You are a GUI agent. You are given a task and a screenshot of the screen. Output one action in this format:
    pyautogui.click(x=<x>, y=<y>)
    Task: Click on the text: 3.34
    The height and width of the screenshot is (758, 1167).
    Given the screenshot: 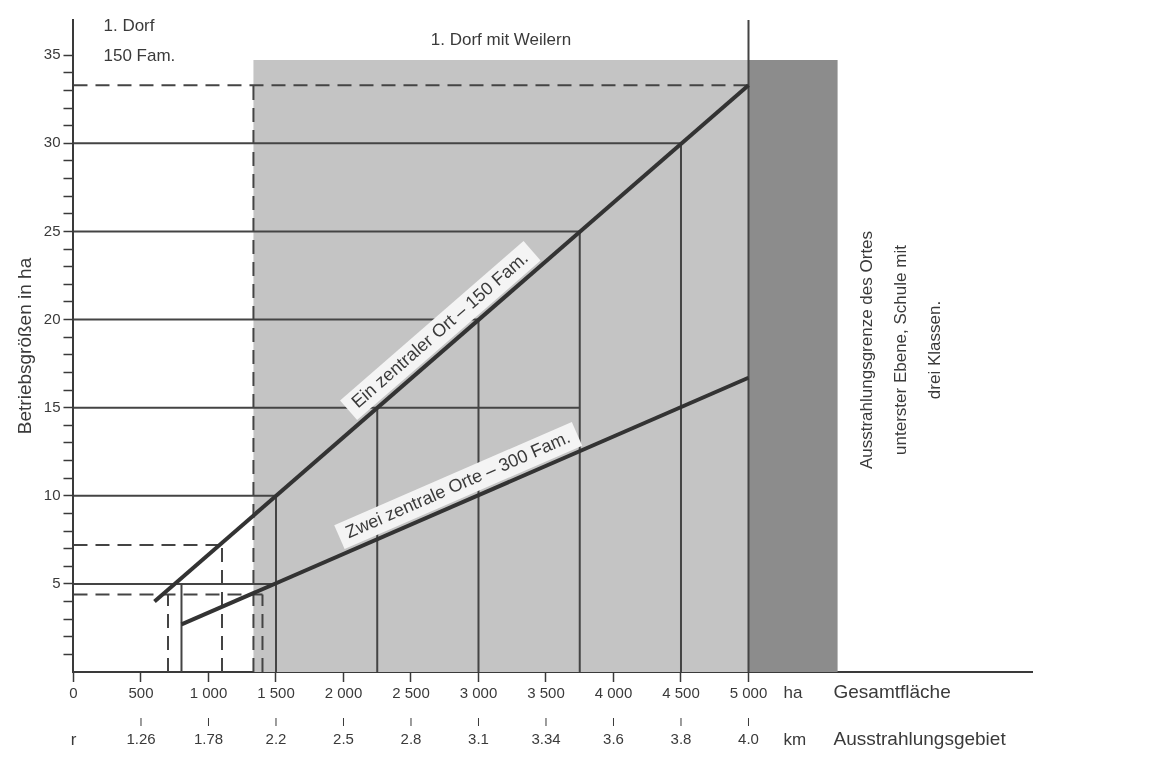 What is the action you would take?
    pyautogui.click(x=546, y=739)
    